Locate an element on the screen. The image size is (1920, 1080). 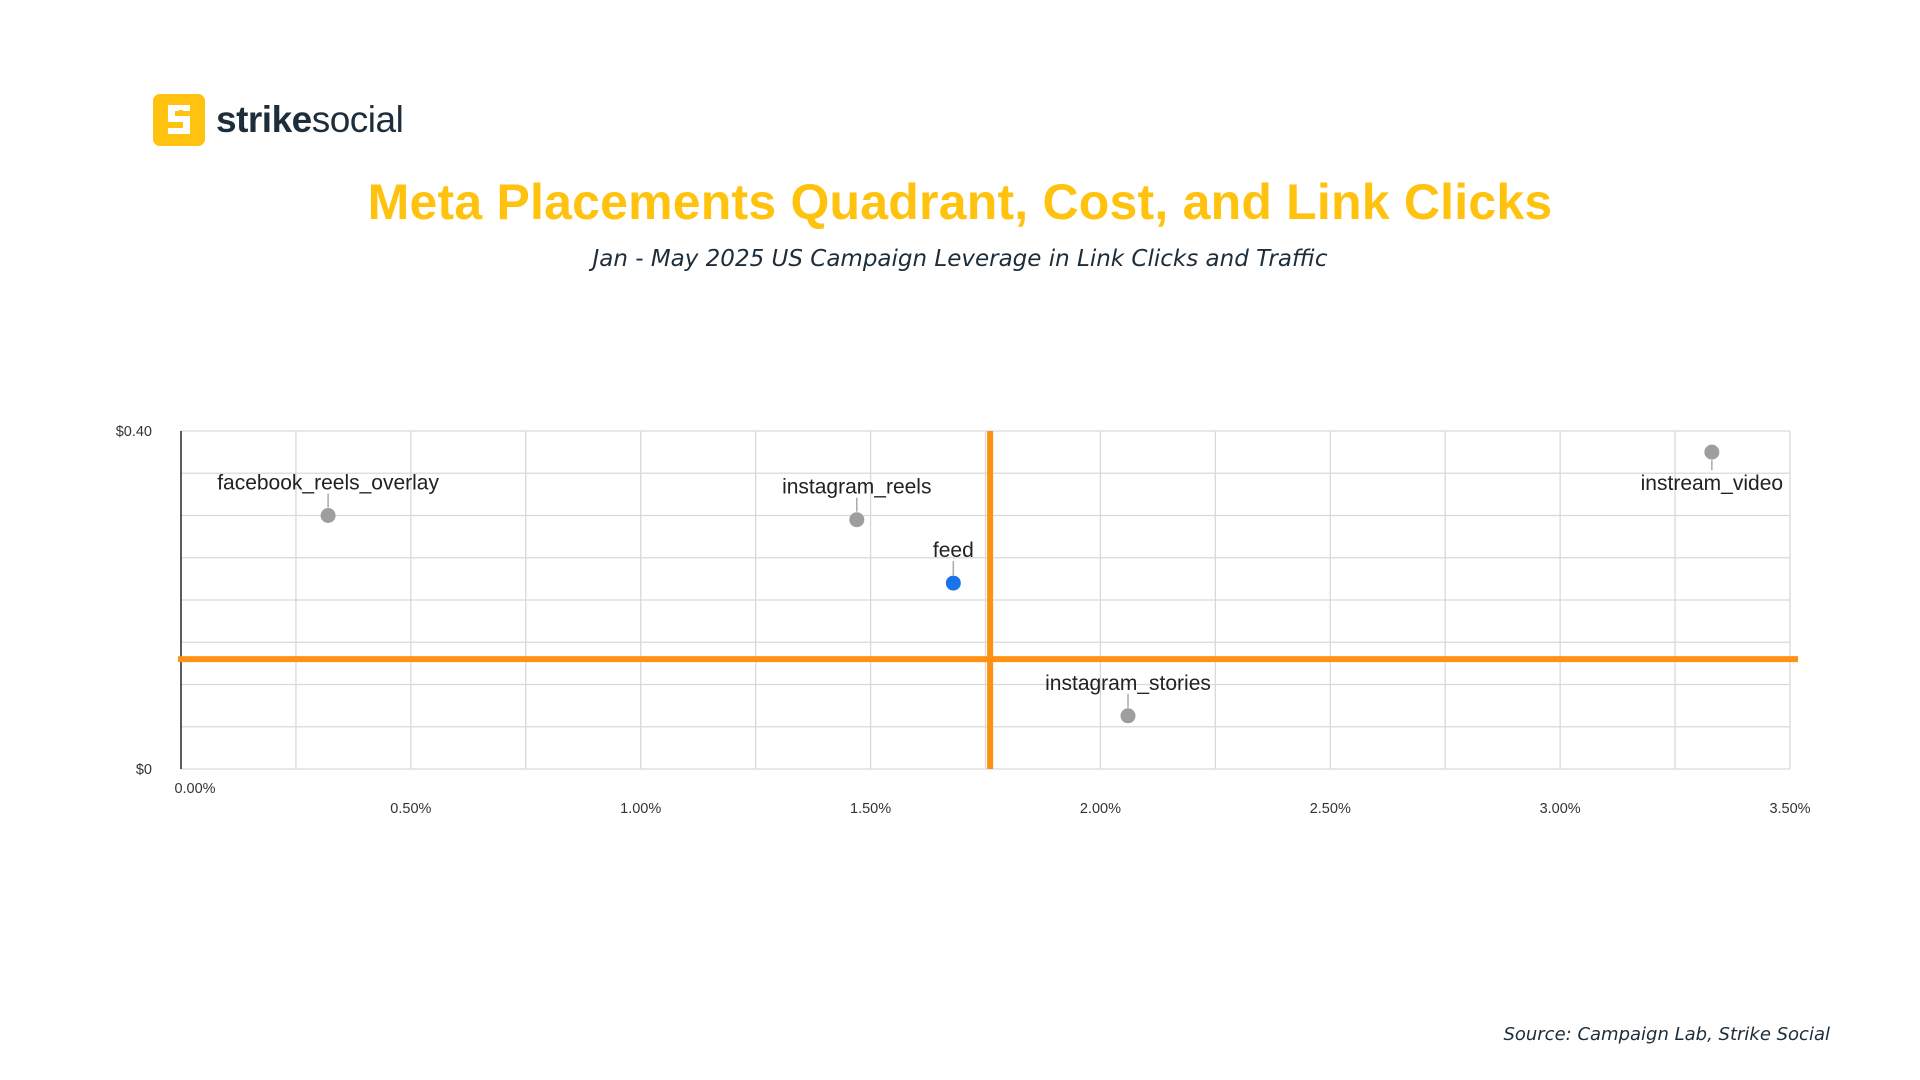
x-tick-label: 0.00% is located at coordinates (194, 789).